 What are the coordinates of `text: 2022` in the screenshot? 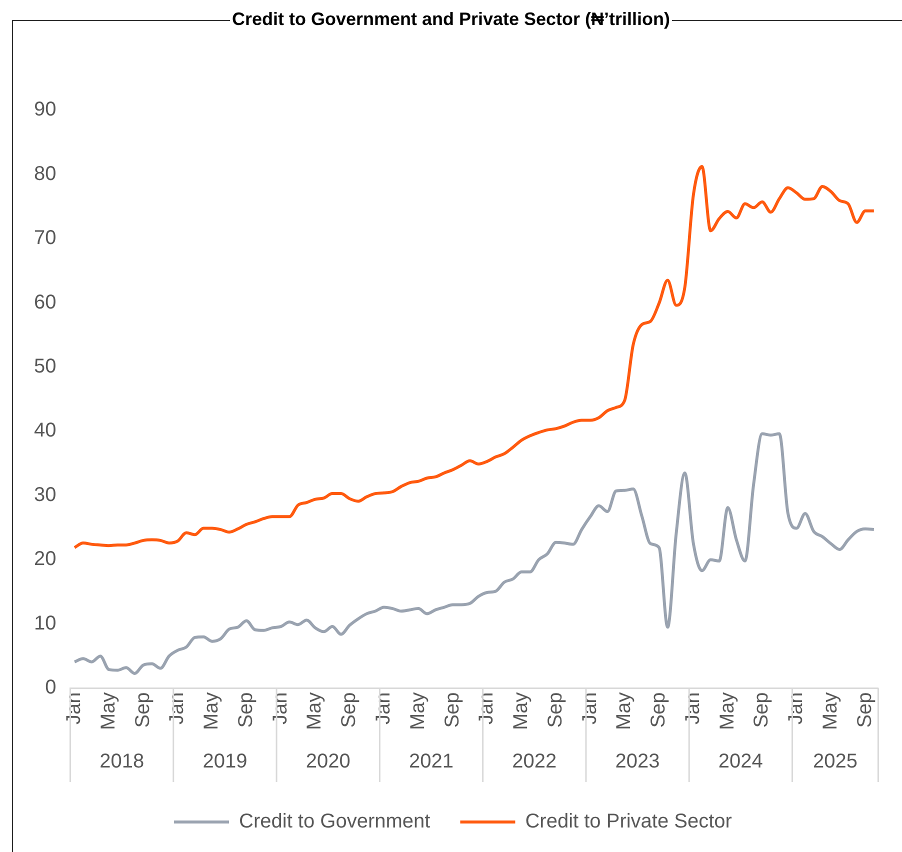 It's located at (534, 761).